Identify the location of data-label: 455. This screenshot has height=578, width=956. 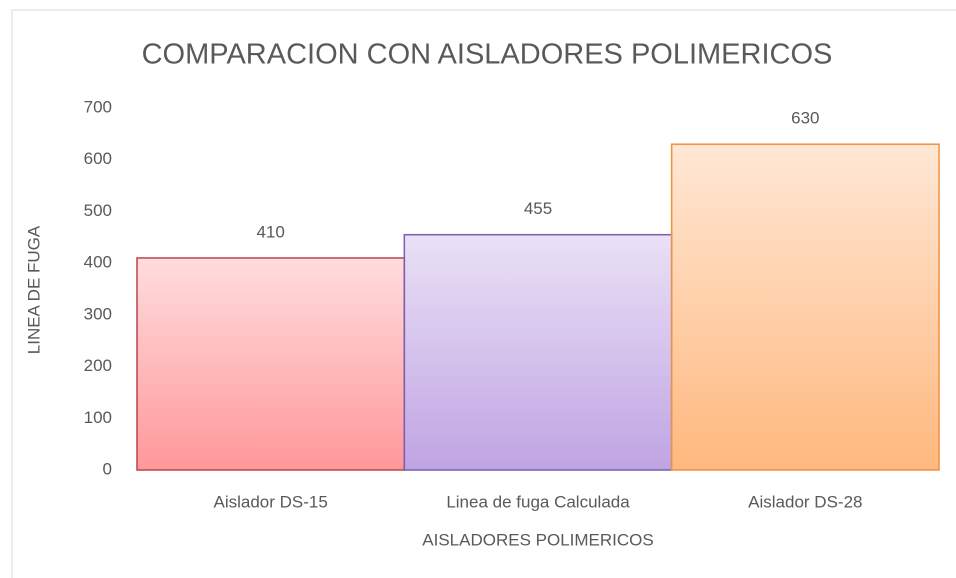
(538, 208).